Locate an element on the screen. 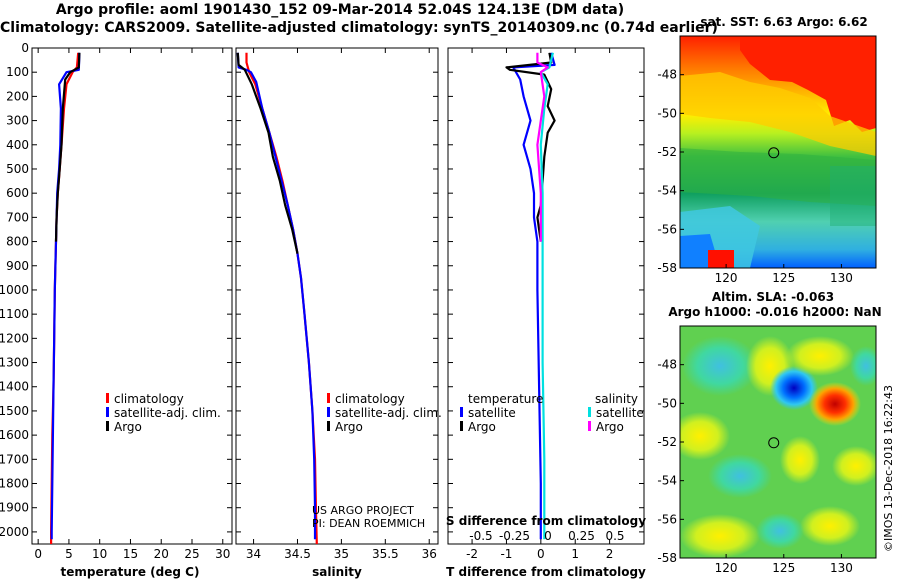 Image resolution: width=900 pixels, height=580 pixels. difference-top-xlabel: S difference from climatology is located at coordinates (546, 521).